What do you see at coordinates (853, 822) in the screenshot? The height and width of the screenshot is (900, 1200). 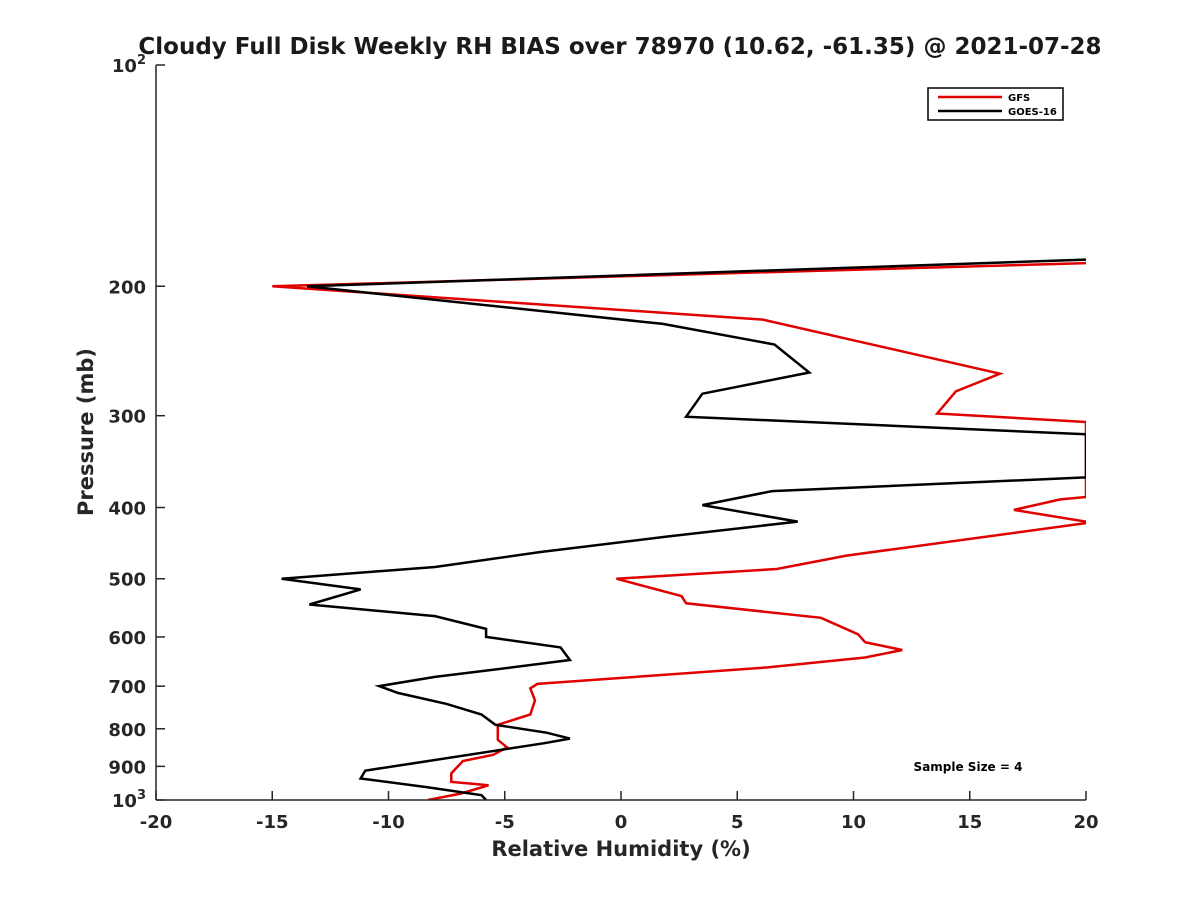 I see `x-tick-label: 10` at bounding box center [853, 822].